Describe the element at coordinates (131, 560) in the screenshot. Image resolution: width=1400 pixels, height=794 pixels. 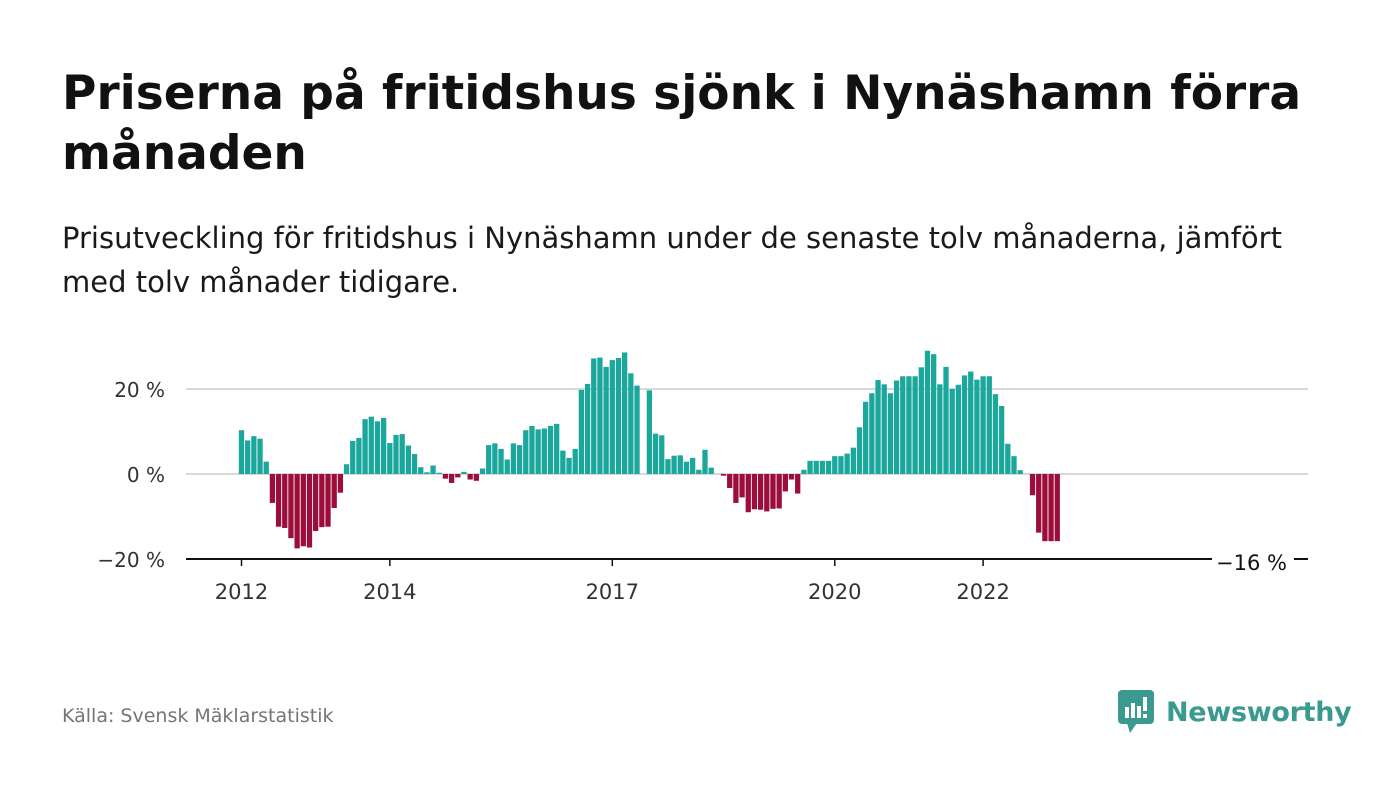
I see `y-tick-label: −20 %` at that location.